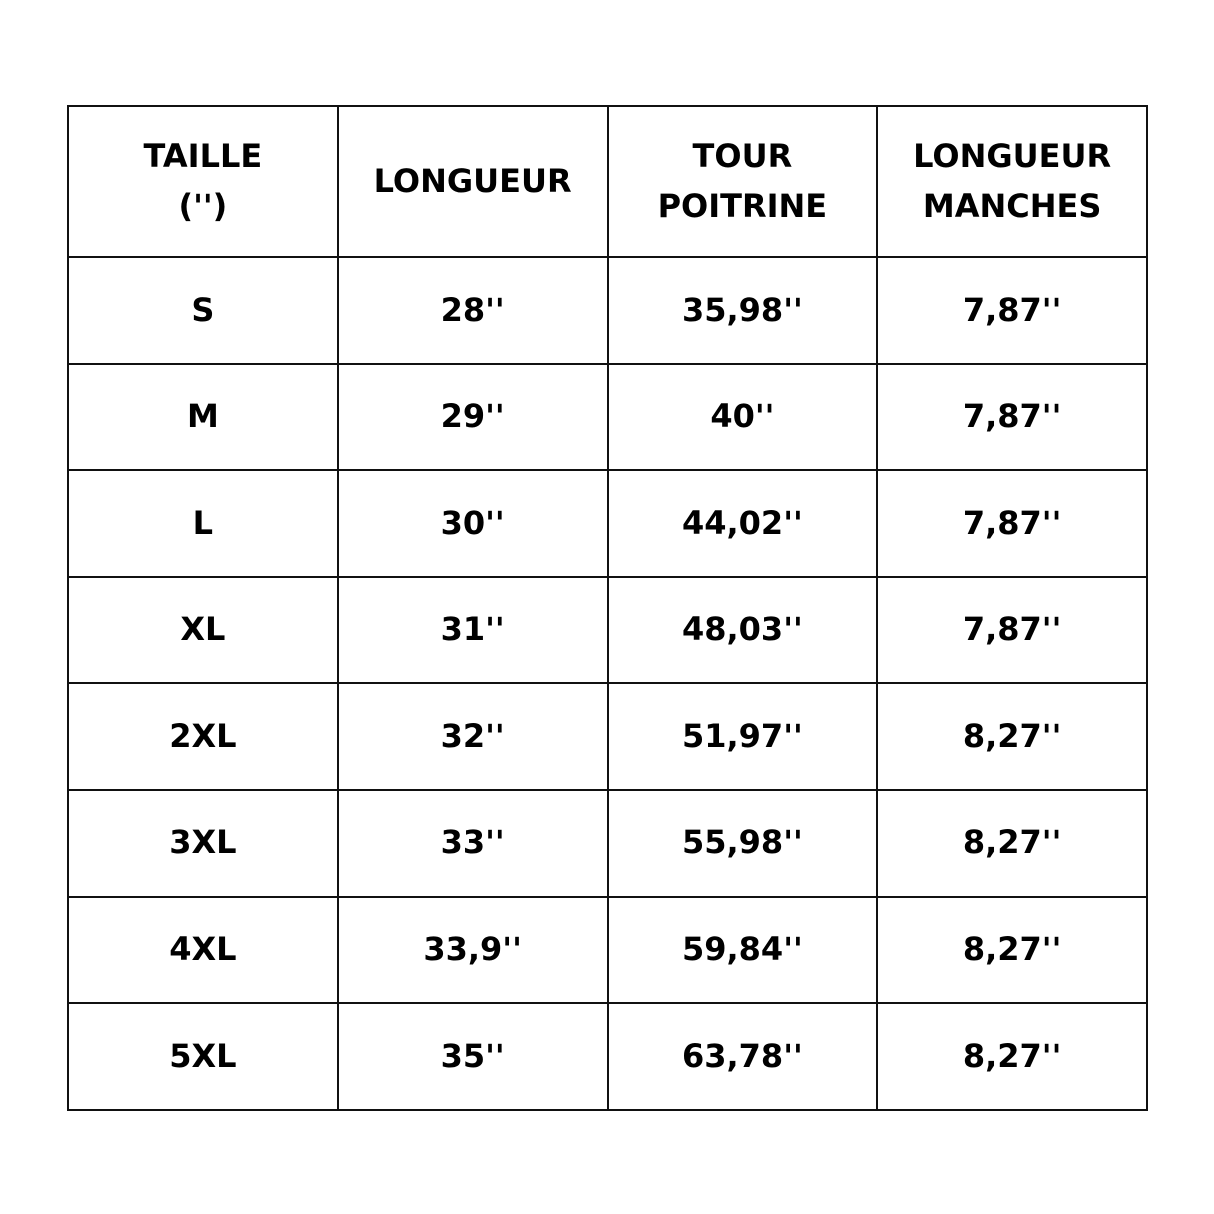 The width and height of the screenshot is (1214, 1214). I want to click on table-row: 4XL 33,9'' 59,84'' 8,27'', so click(607, 950).